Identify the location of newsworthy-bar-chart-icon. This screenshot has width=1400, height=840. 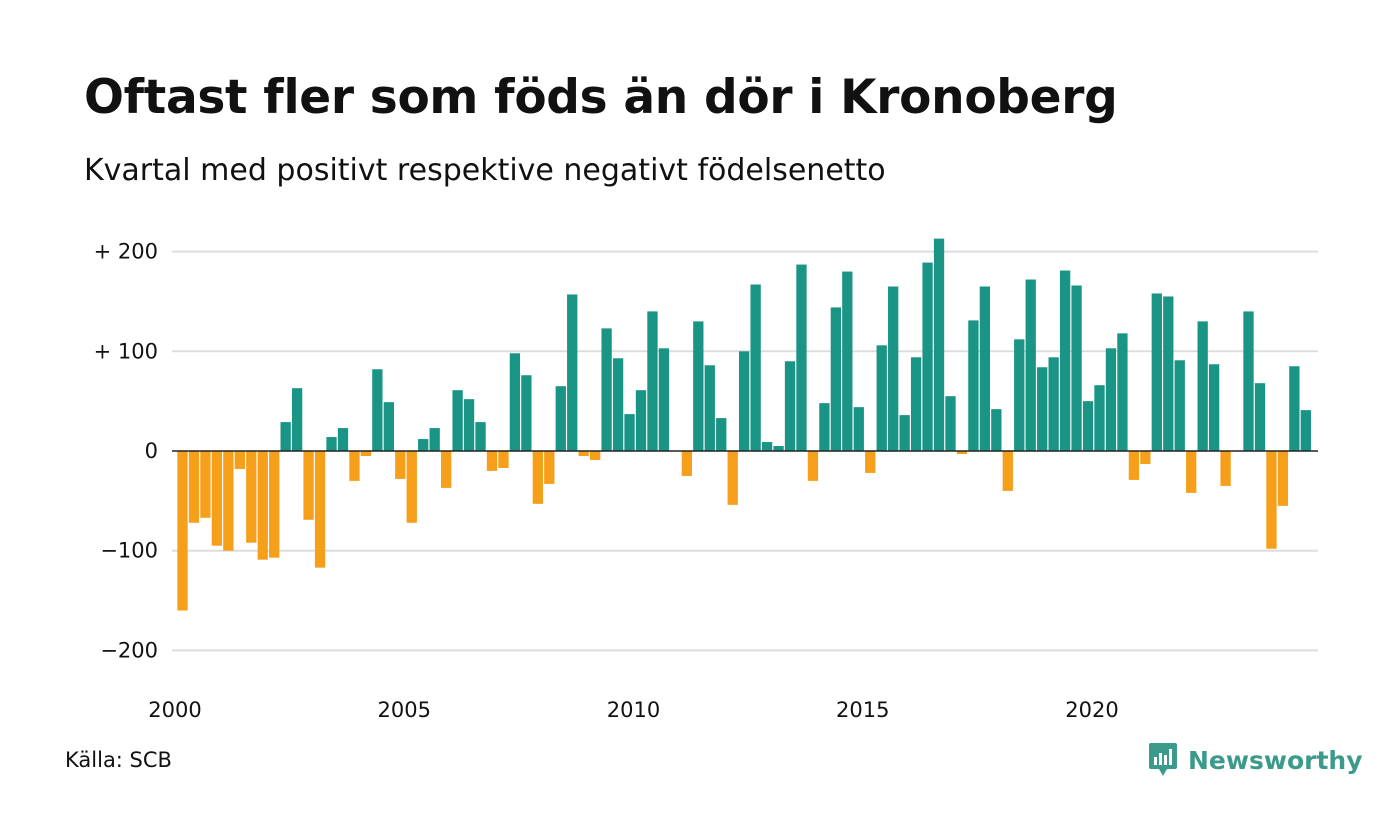
(1163, 759).